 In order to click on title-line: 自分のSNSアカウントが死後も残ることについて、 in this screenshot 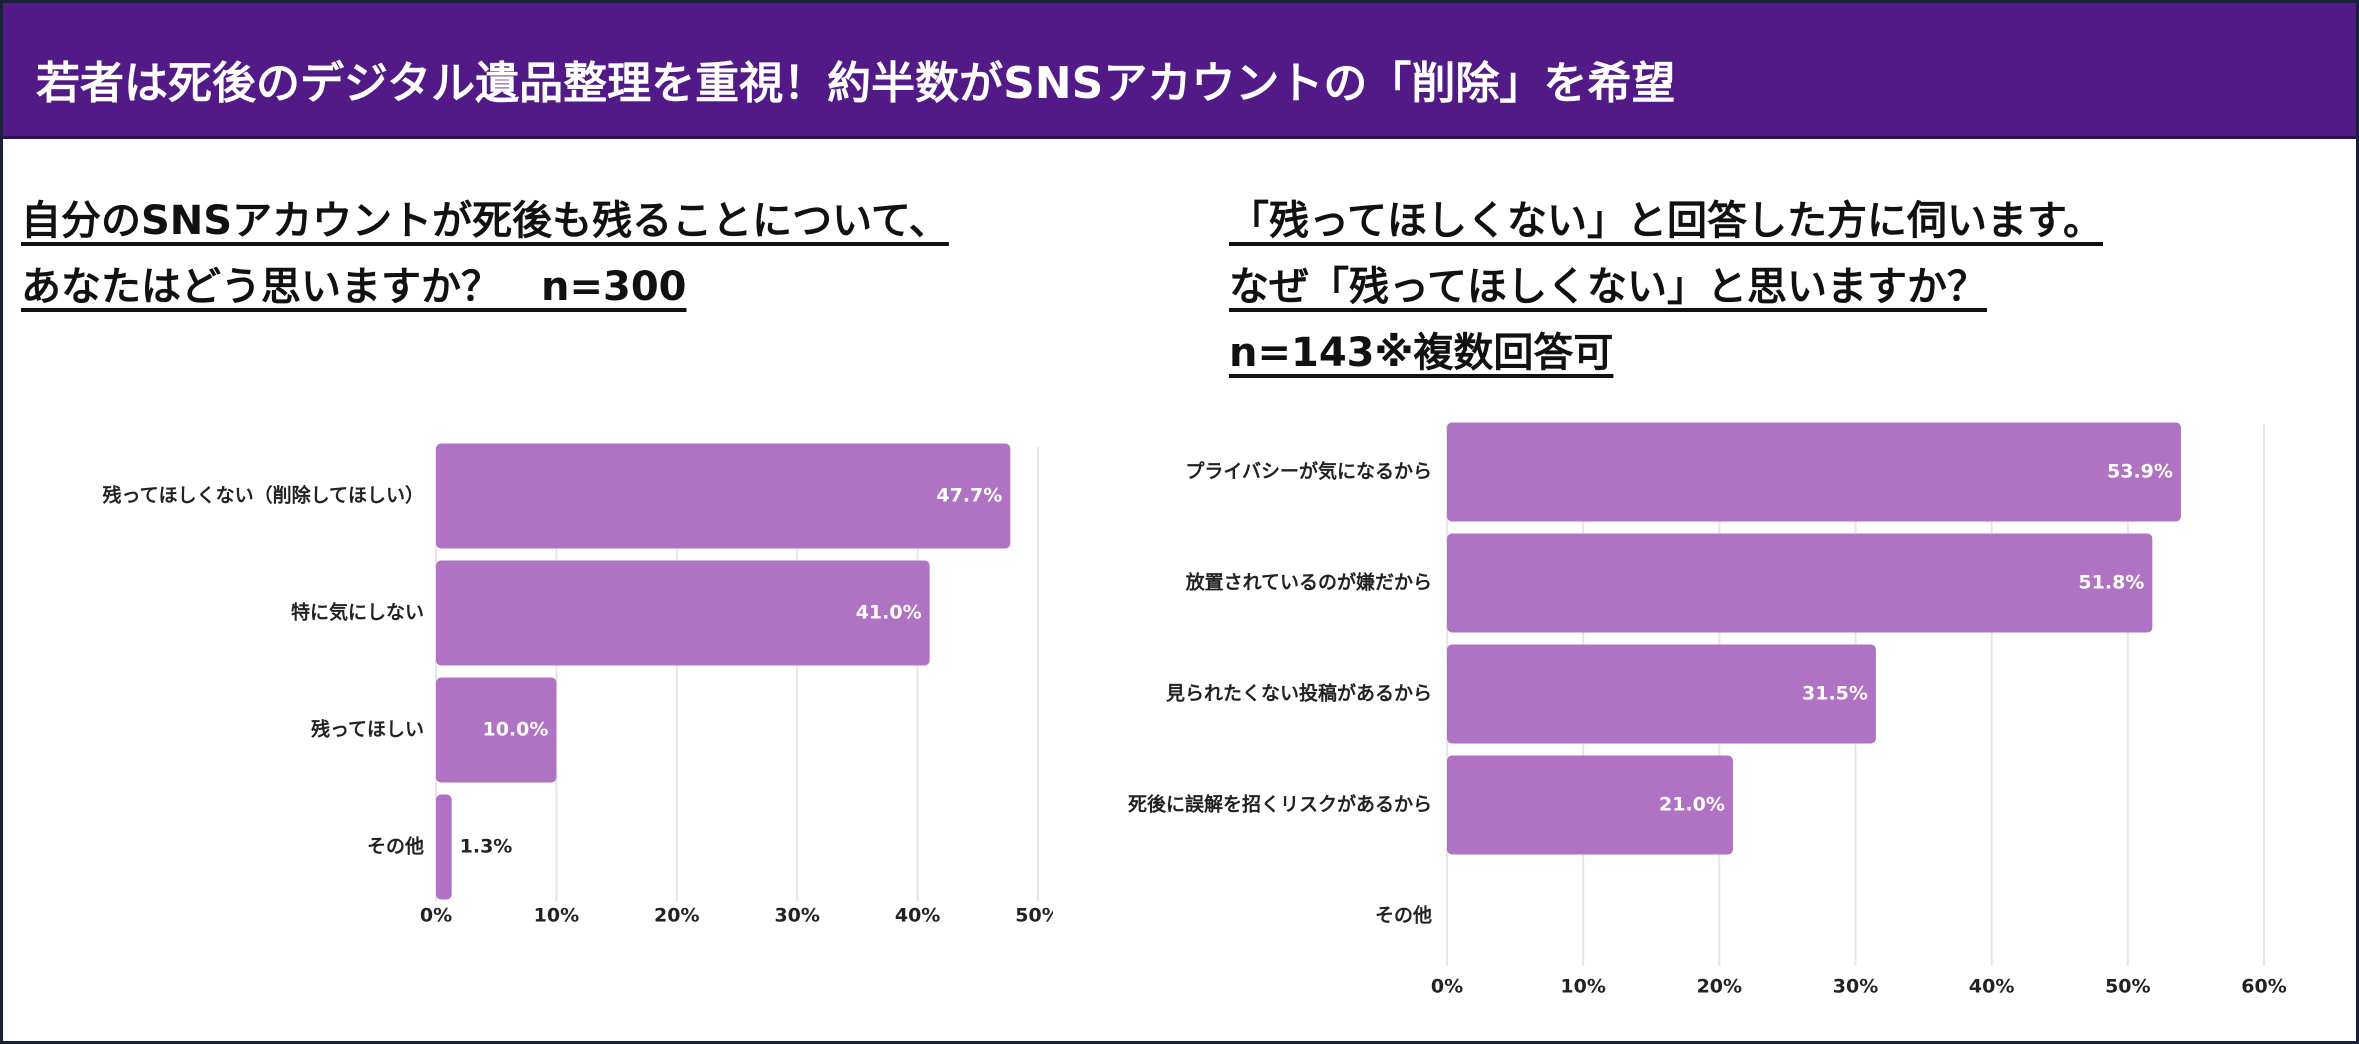, I will do `click(485, 221)`.